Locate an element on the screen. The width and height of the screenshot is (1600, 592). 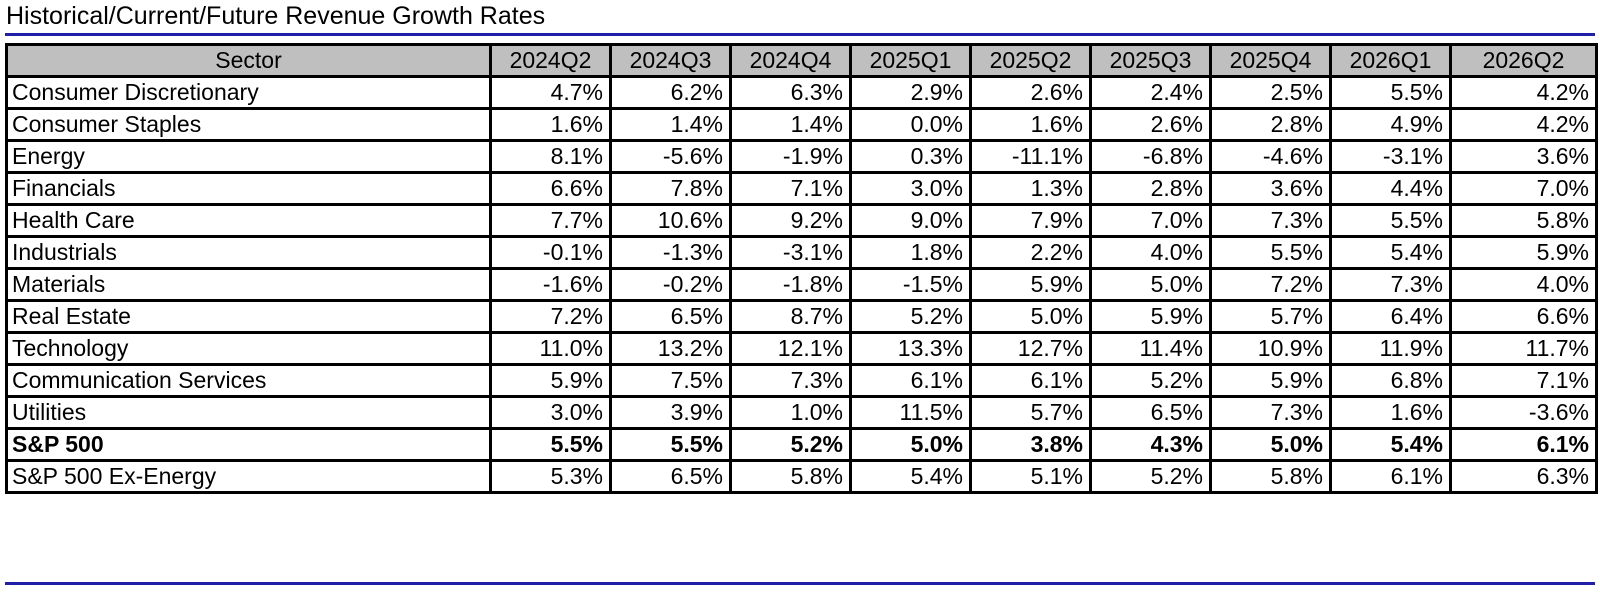
sector-cell: S&P 500 is located at coordinates (248, 444).